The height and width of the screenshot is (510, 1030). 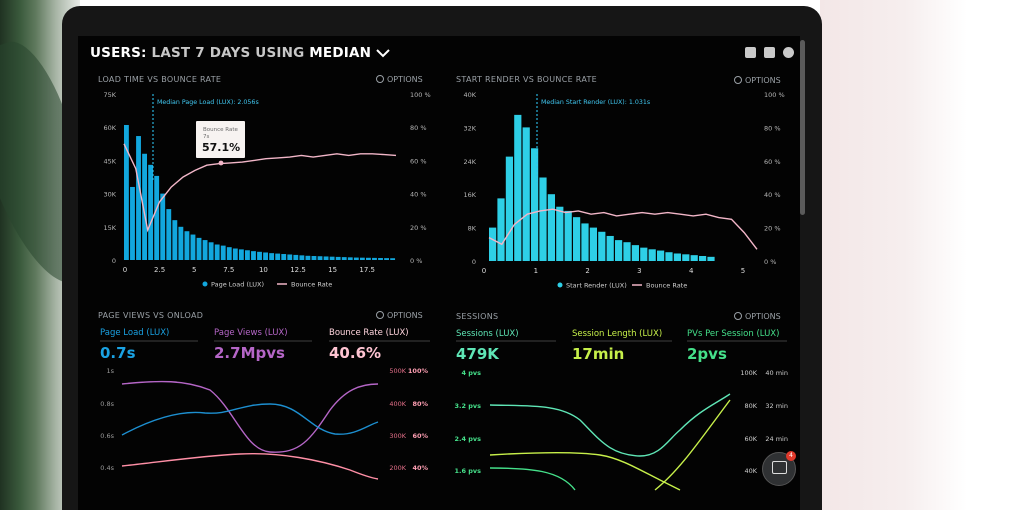 I want to click on chat-icon, so click(x=779, y=467).